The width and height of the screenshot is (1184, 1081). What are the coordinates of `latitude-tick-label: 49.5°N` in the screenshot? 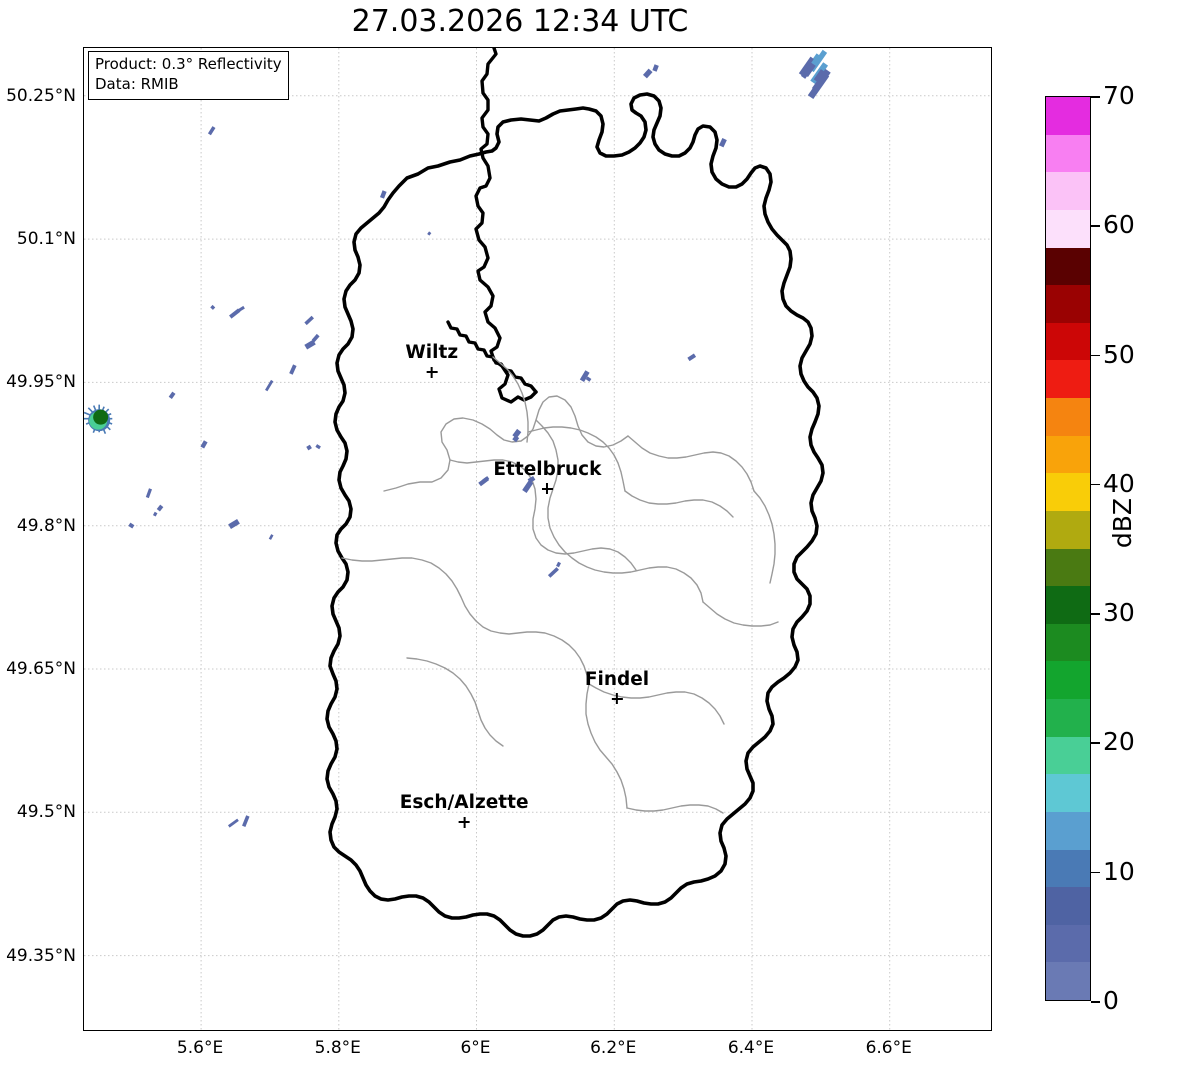 It's located at (46, 812).